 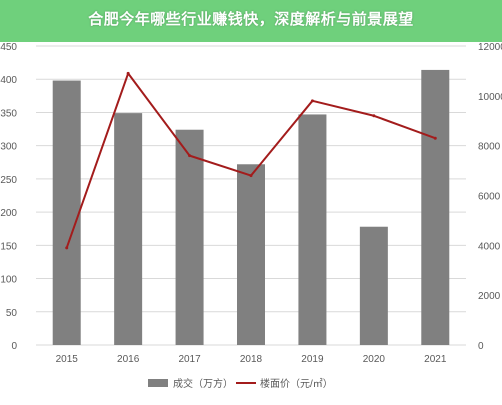 I want to click on x-tick-label: 2015, so click(x=67, y=359).